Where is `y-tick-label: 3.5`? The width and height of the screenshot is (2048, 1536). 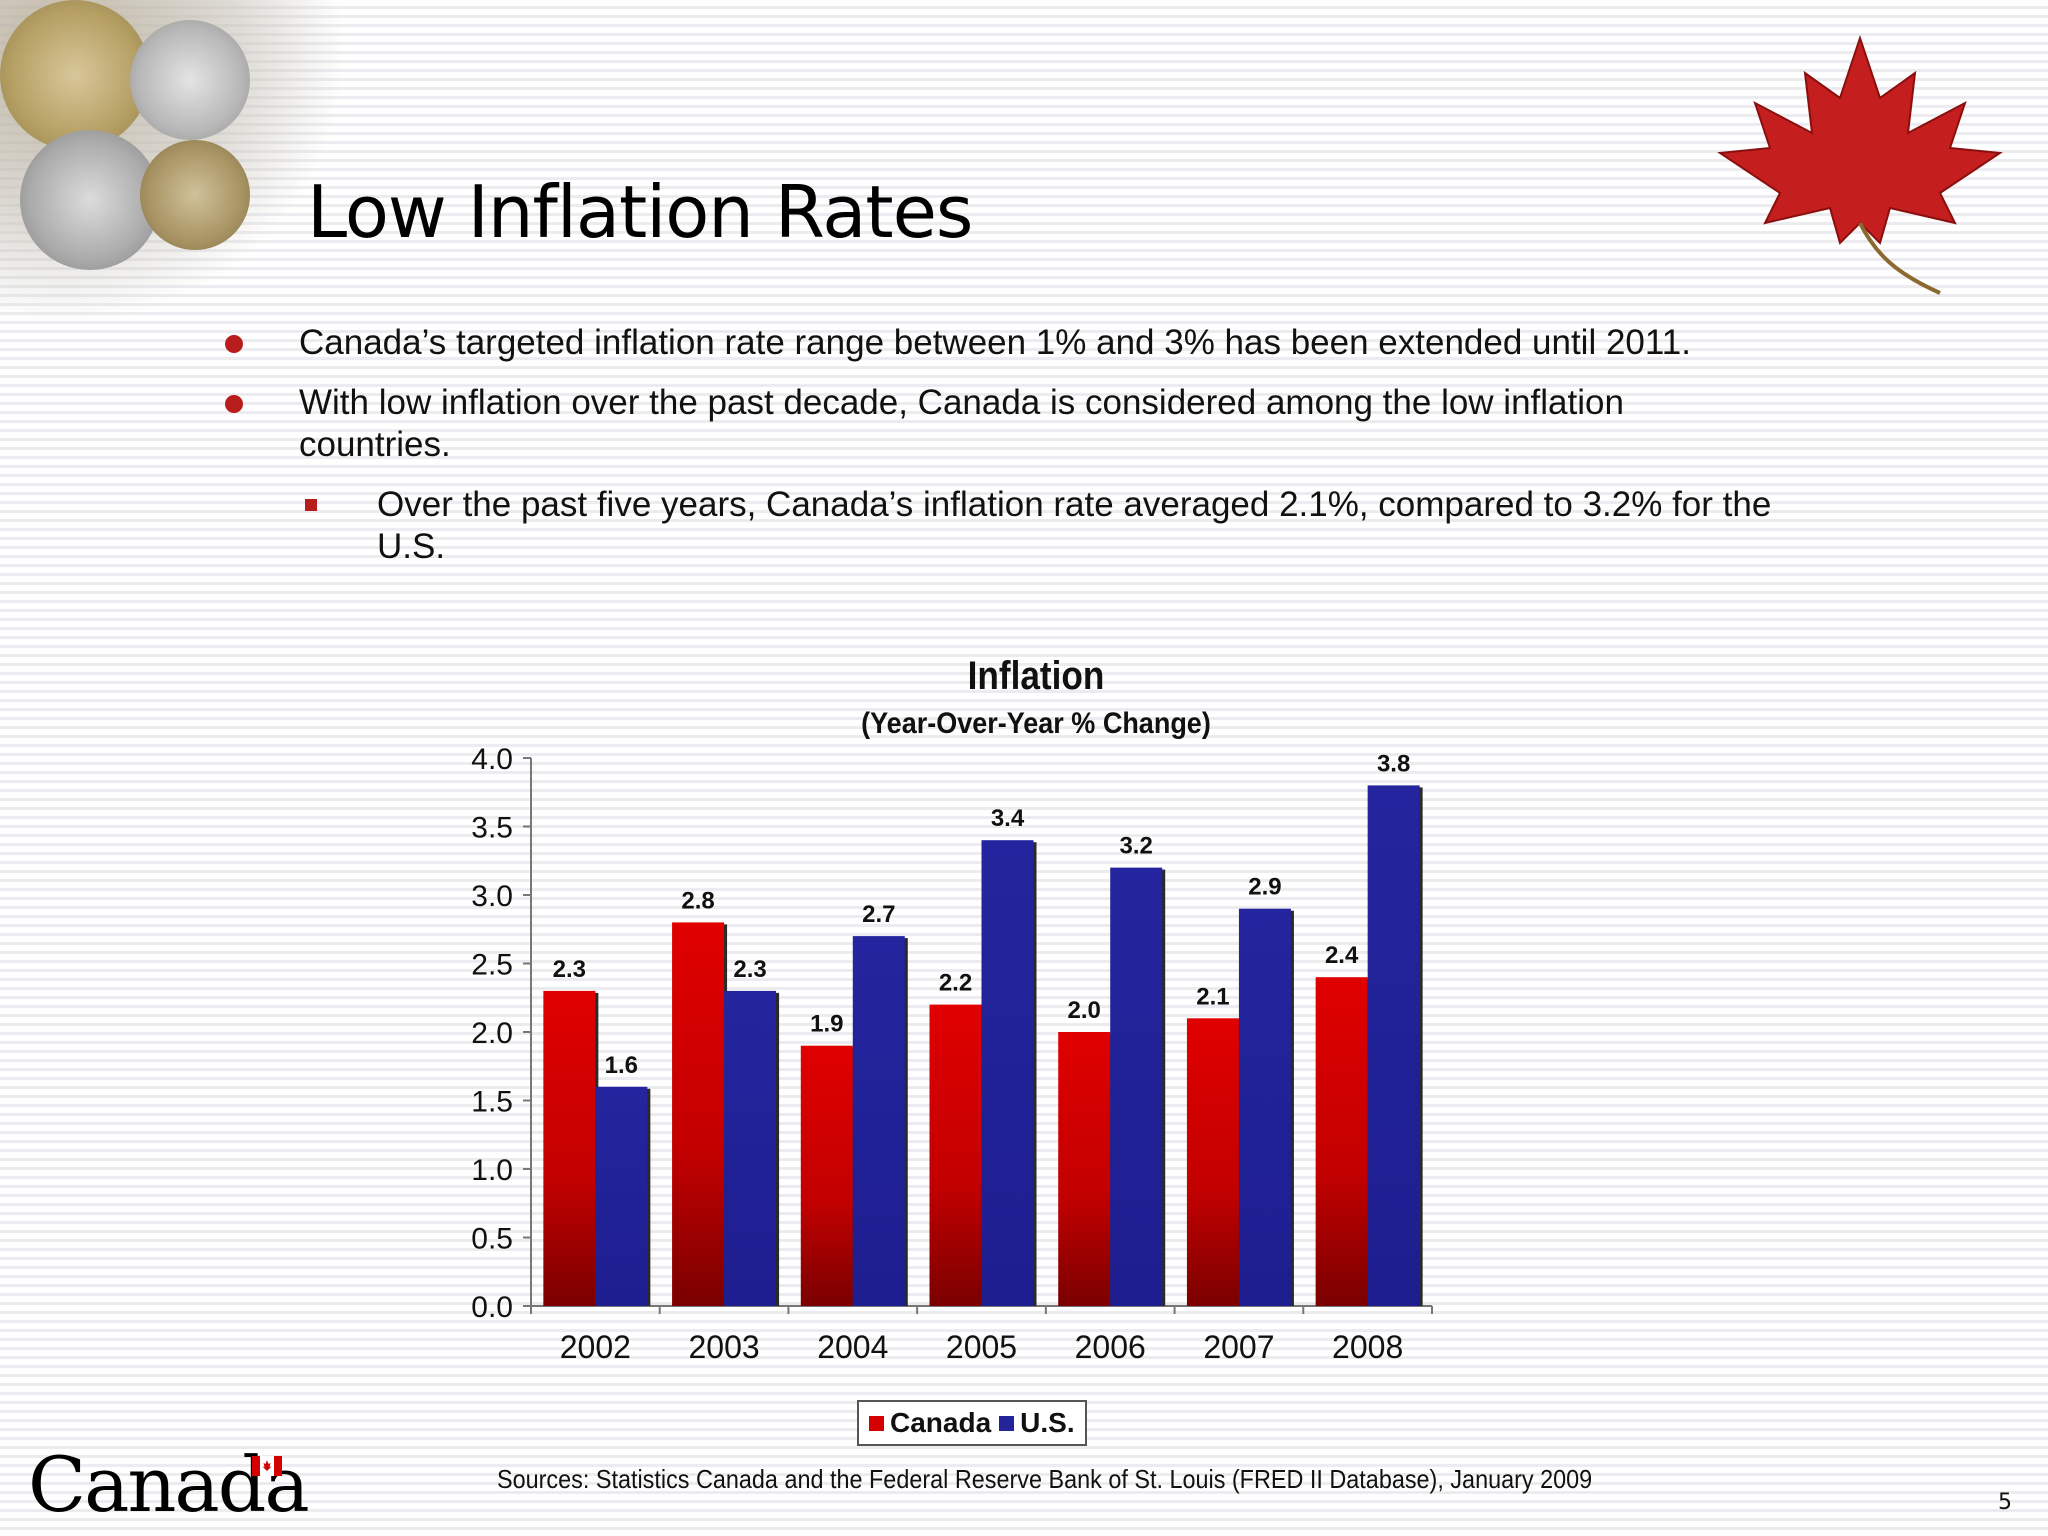 y-tick-label: 3.5 is located at coordinates (492, 828).